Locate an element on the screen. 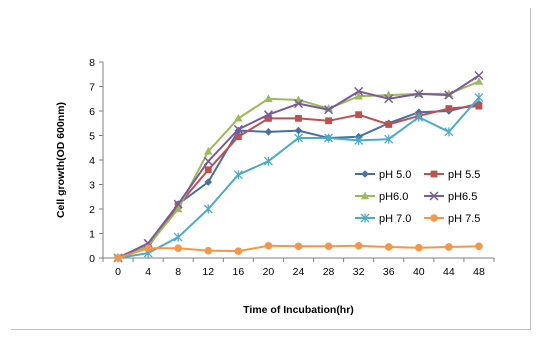  legend-item: pH 5.5 is located at coordinates (452, 175).